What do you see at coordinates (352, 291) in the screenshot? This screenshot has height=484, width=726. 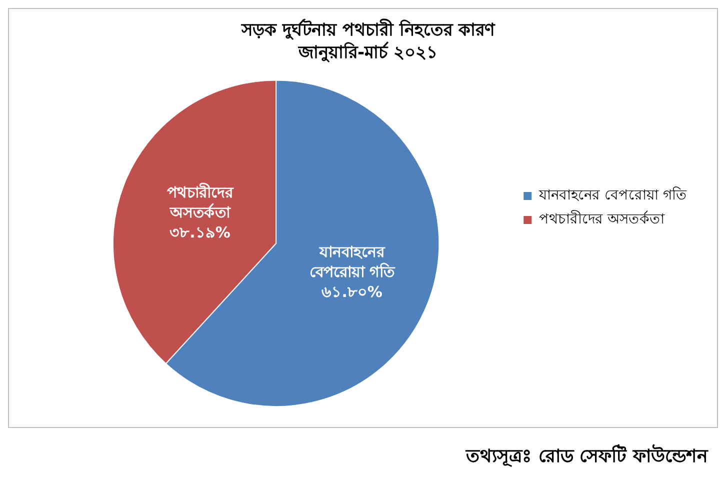 I see `data-label: ৬১.৮০%` at bounding box center [352, 291].